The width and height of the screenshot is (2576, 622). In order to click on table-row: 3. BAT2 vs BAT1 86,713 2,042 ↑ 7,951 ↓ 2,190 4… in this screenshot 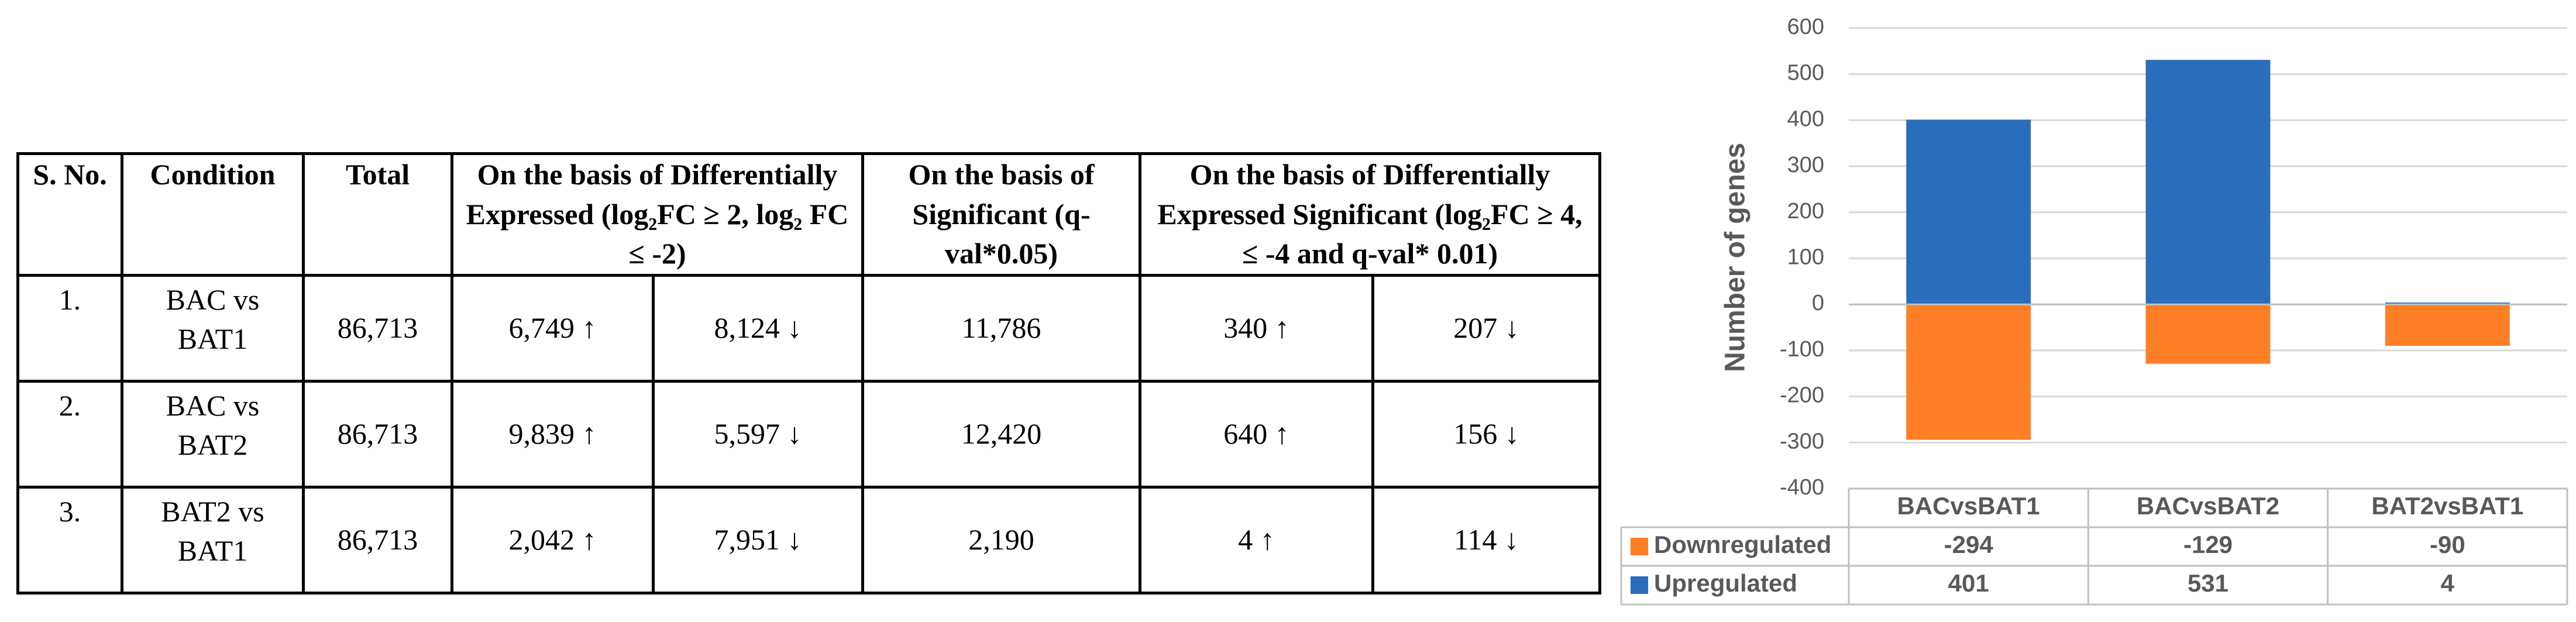, I will do `click(809, 540)`.